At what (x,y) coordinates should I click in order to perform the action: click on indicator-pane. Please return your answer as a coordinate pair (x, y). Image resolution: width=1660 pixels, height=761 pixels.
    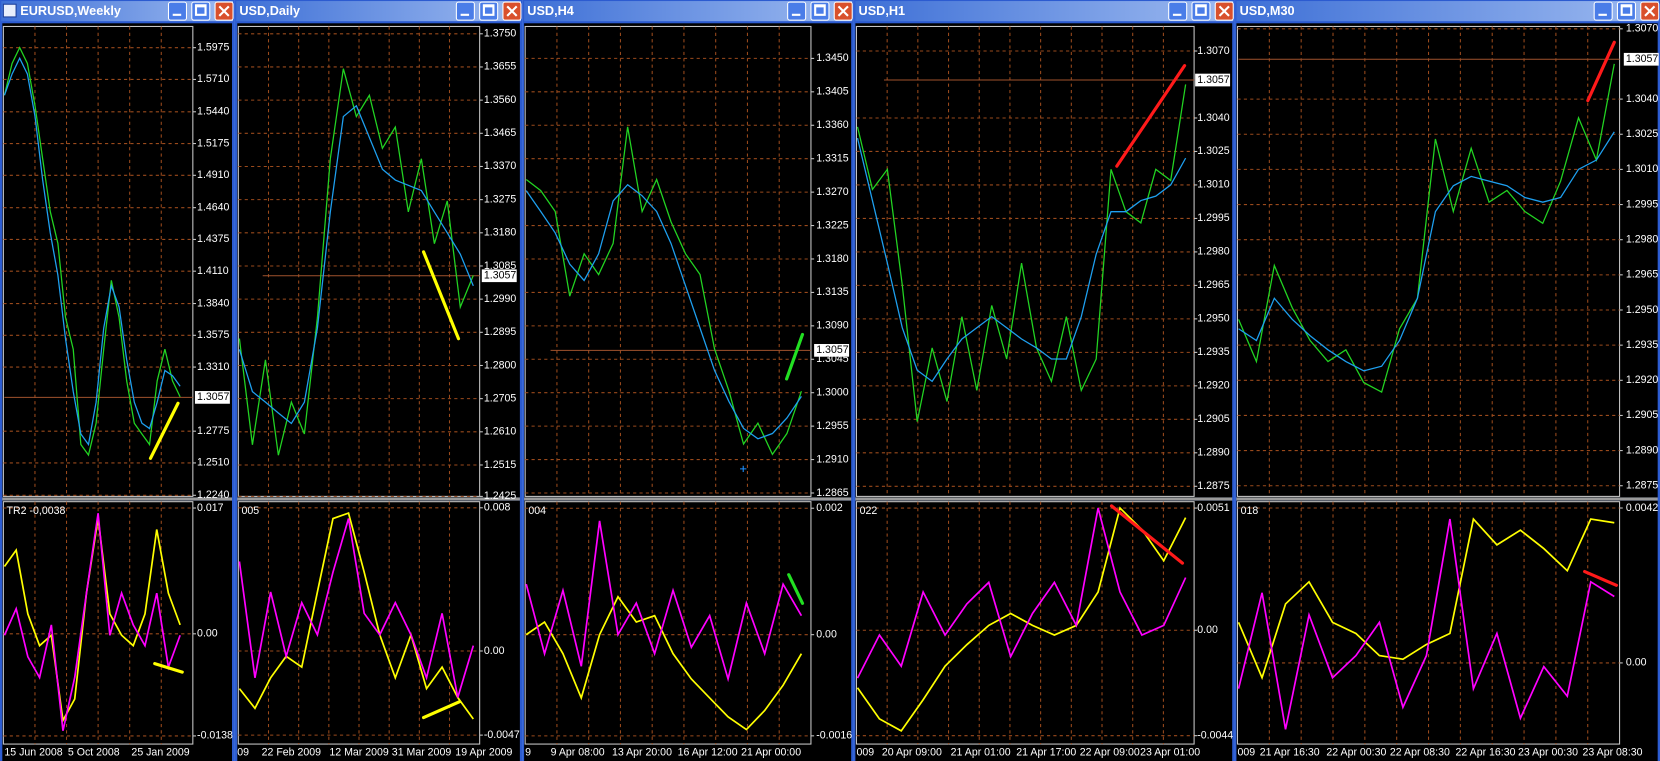
    Looking at the image, I should click on (688, 630).